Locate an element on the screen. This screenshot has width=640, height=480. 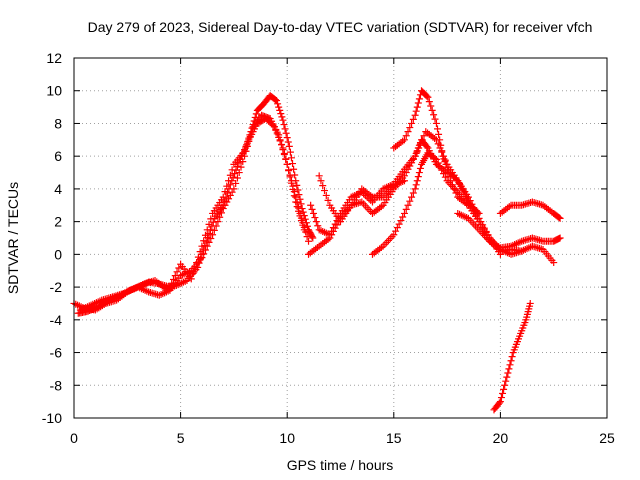
y-tick-label: -2 is located at coordinates (56, 287).